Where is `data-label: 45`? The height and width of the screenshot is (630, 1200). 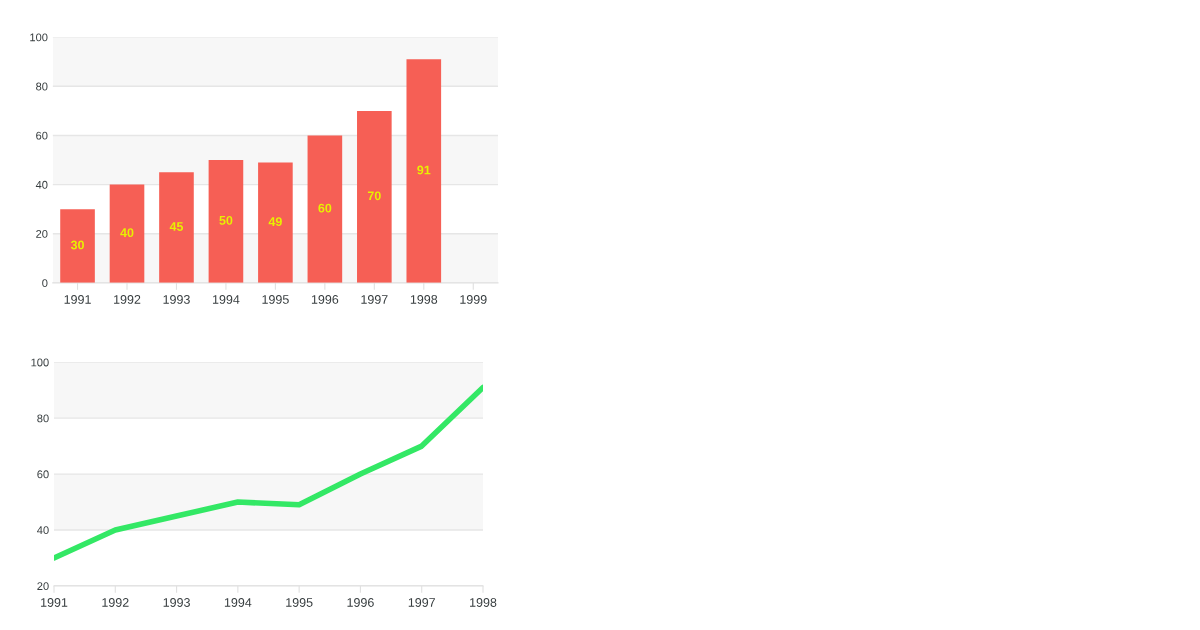 data-label: 45 is located at coordinates (176, 226).